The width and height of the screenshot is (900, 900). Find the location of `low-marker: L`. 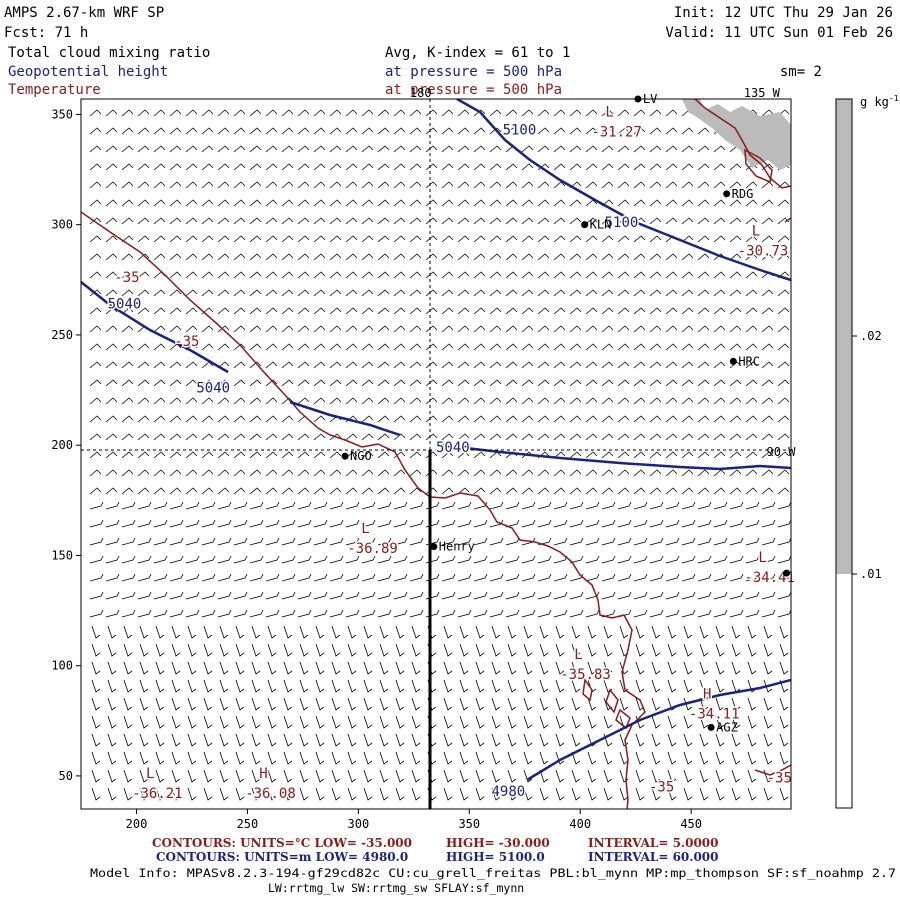

low-marker: L is located at coordinates (609, 112).